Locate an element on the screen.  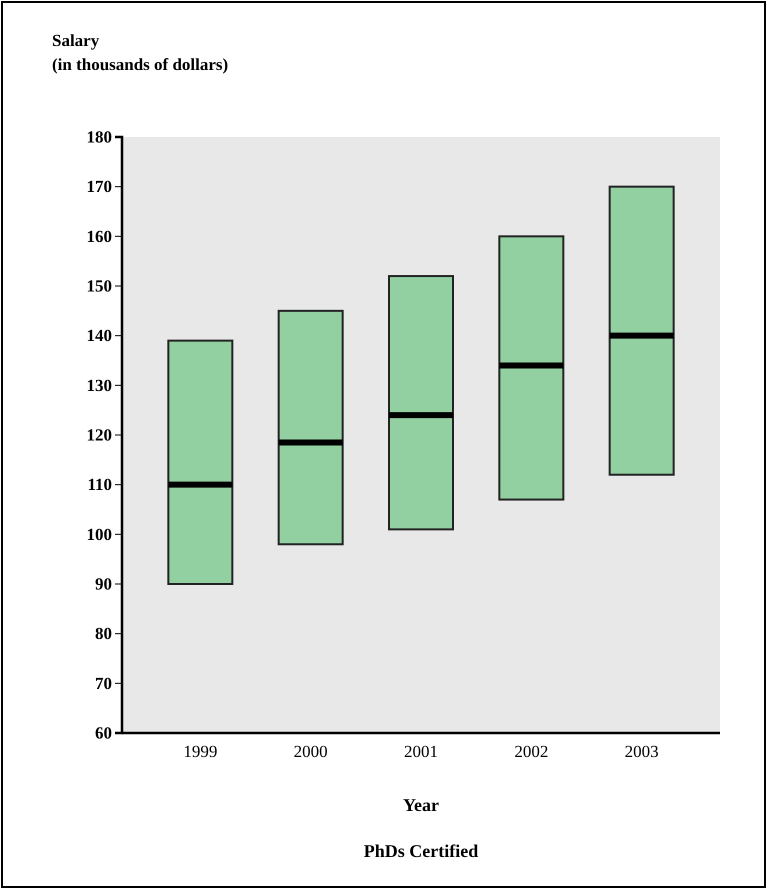
y-tick-label: 90 is located at coordinates (103, 584).